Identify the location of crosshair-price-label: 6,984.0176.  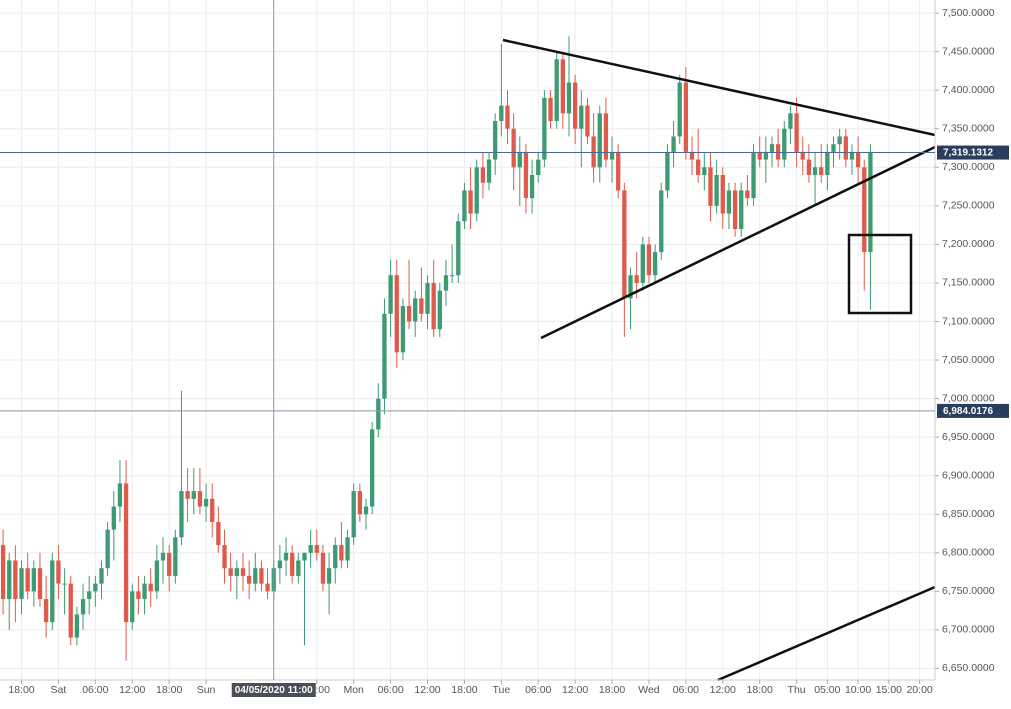
(968, 411).